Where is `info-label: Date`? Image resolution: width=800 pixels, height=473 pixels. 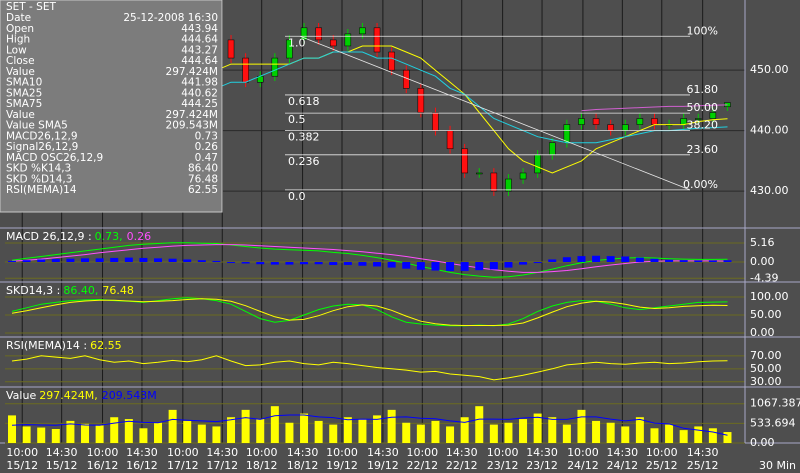
info-label: Date is located at coordinates (18, 18).